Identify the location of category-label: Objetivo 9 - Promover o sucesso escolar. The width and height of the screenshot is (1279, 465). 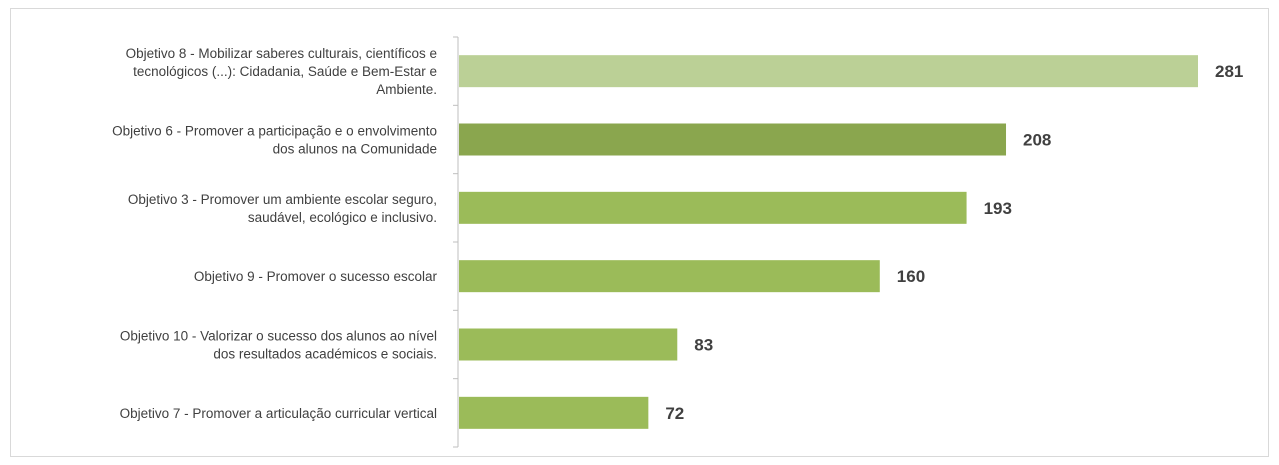
(316, 276).